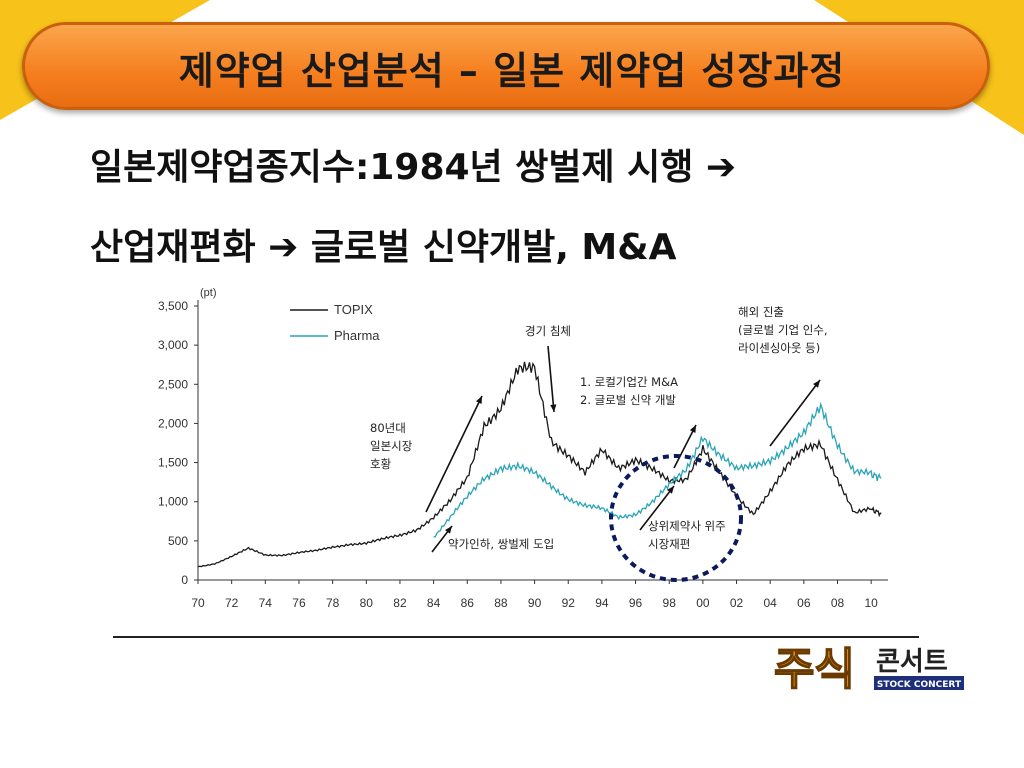  Describe the element at coordinates (670, 603) in the screenshot. I see `x-tick-label: 98` at that location.